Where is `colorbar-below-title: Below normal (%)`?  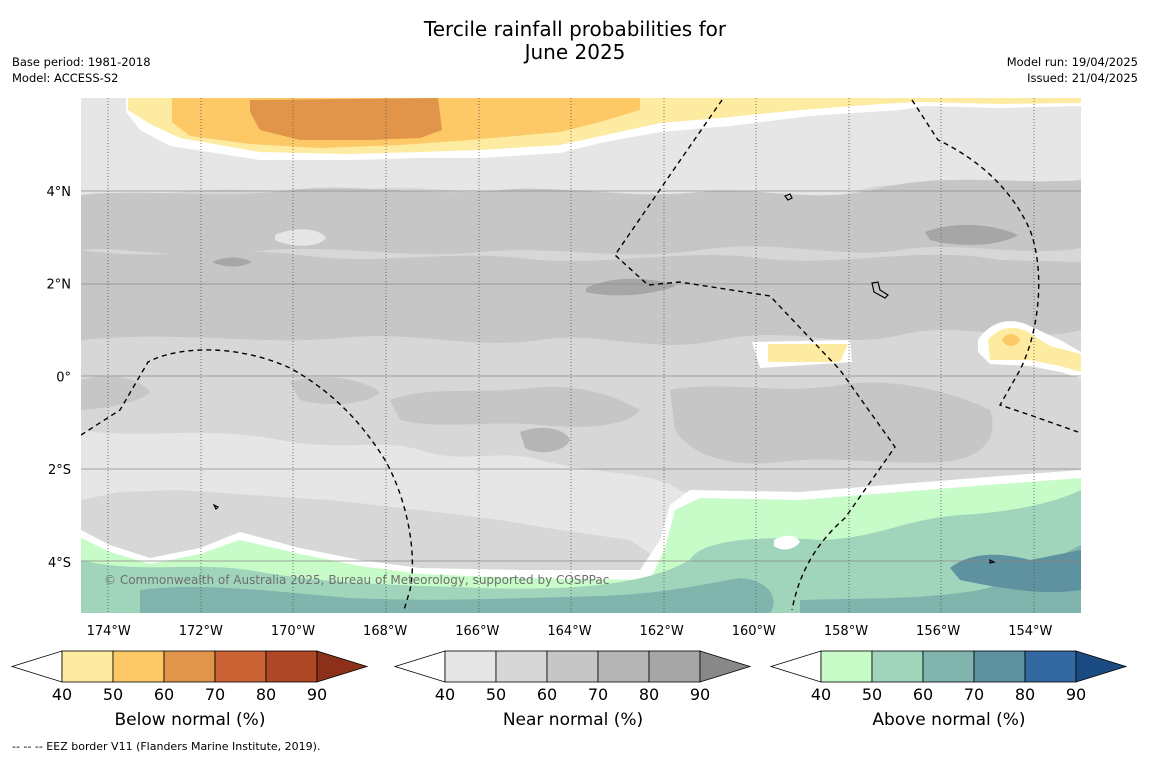
colorbar-below-title: Below normal (%) is located at coordinates (190, 720).